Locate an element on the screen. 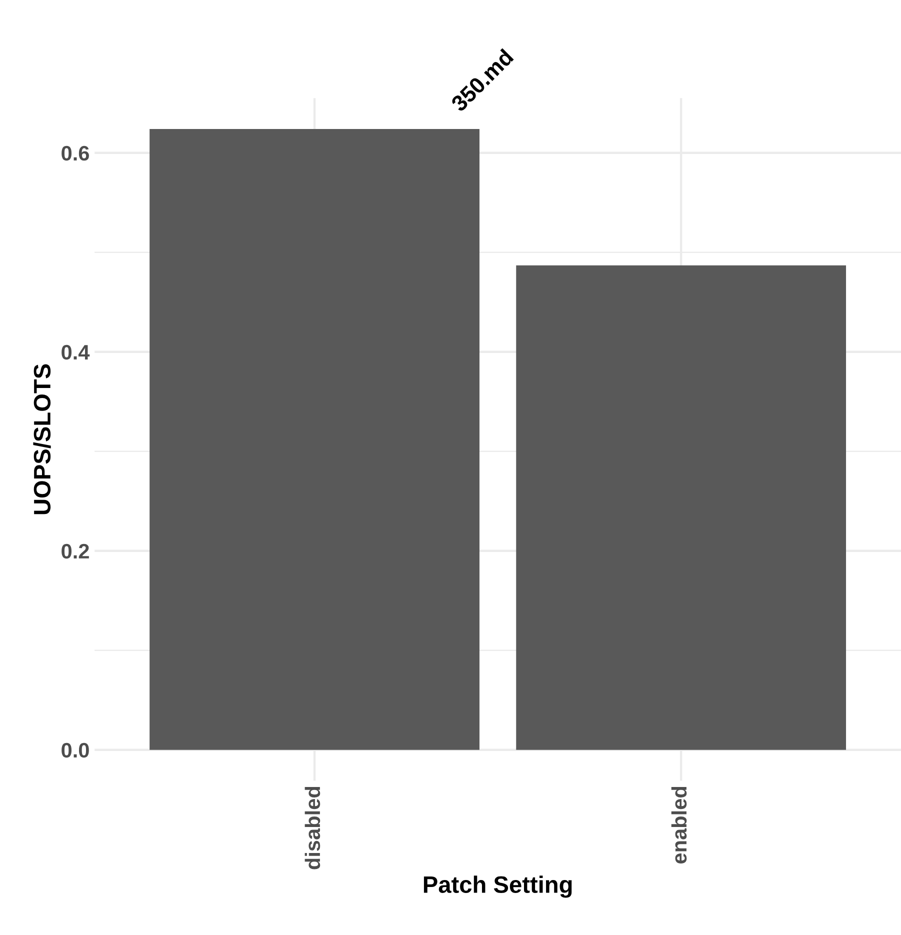  y-tick-label: 0.4 is located at coordinates (76, 352).